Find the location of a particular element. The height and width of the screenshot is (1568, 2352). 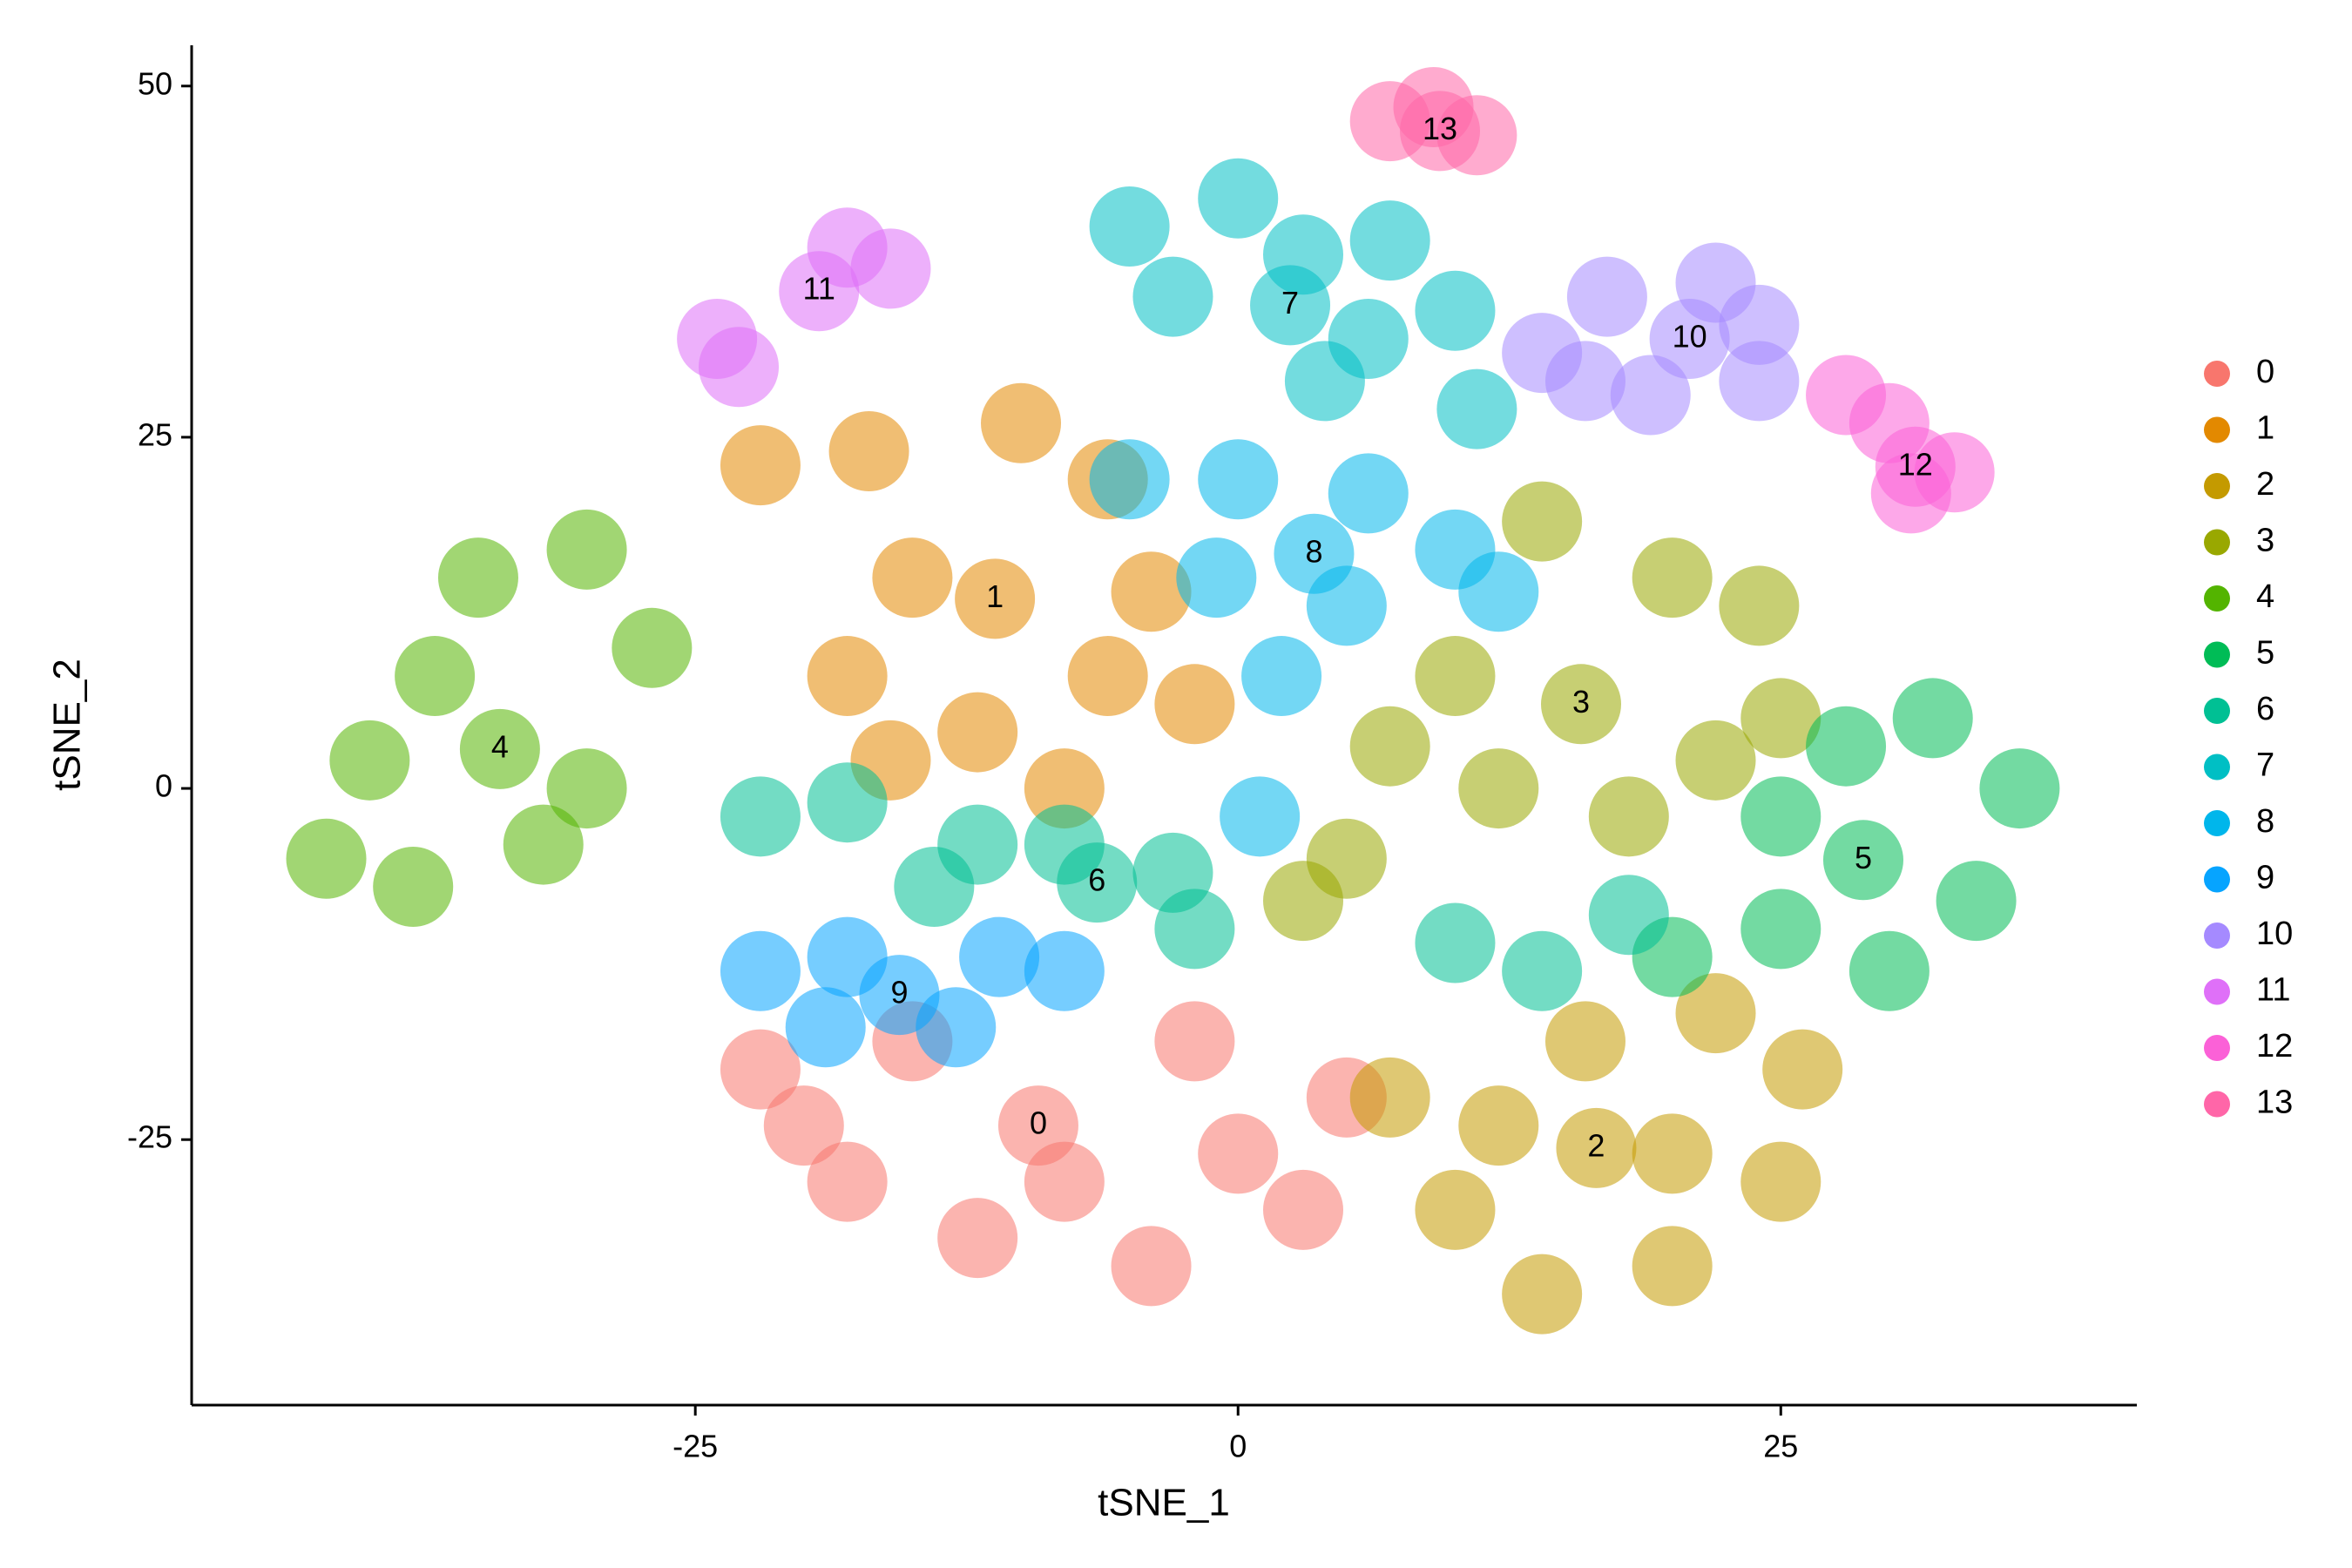

x-tick-label: 0 is located at coordinates (1238, 1447).